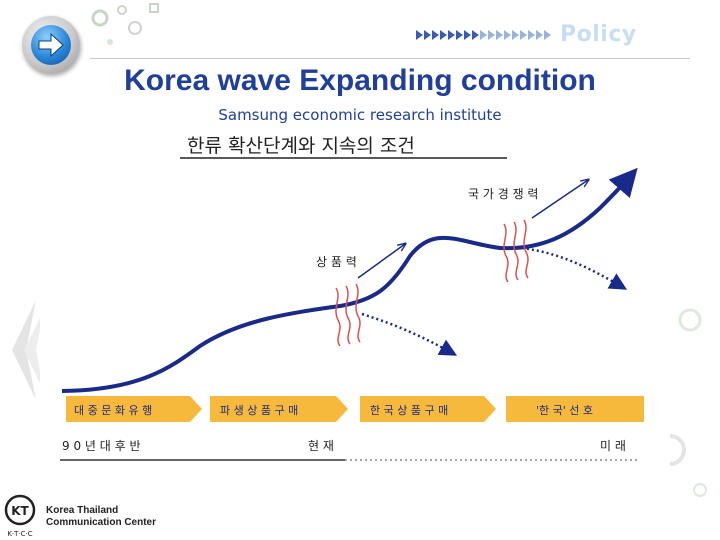 This screenshot has width=720, height=540. Describe the element at coordinates (409, 410) in the screenshot. I see `stage-label-3: 한 국 상 품 구 매` at that location.